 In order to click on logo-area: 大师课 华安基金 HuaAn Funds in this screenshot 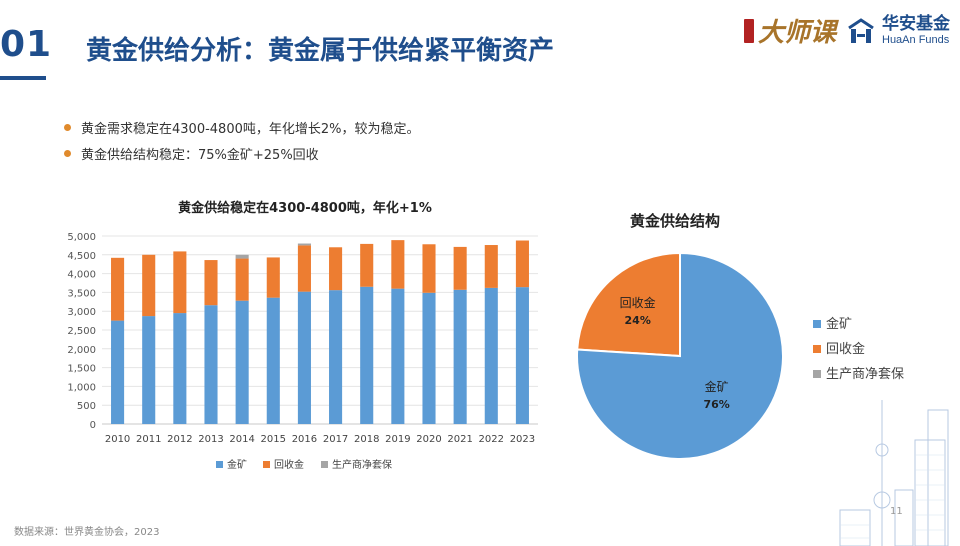, I will do `click(846, 30)`.